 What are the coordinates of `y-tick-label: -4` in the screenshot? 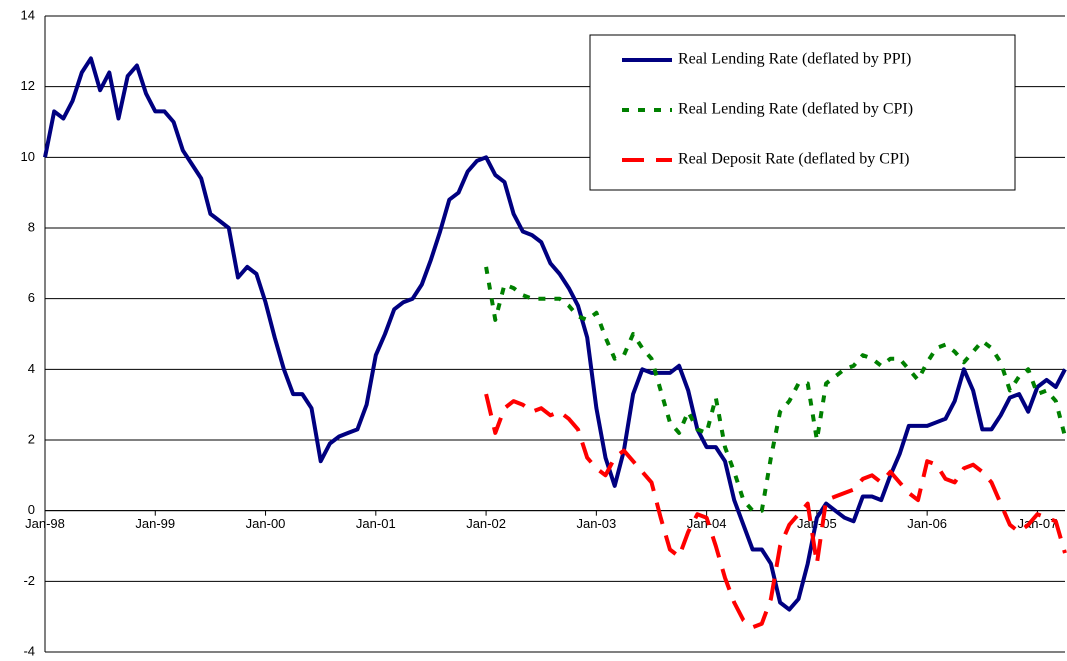 It's located at (29, 650).